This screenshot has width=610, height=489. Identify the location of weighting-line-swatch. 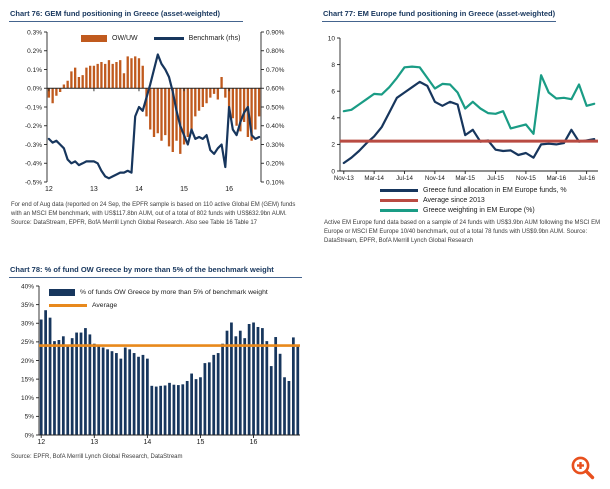
(399, 211).